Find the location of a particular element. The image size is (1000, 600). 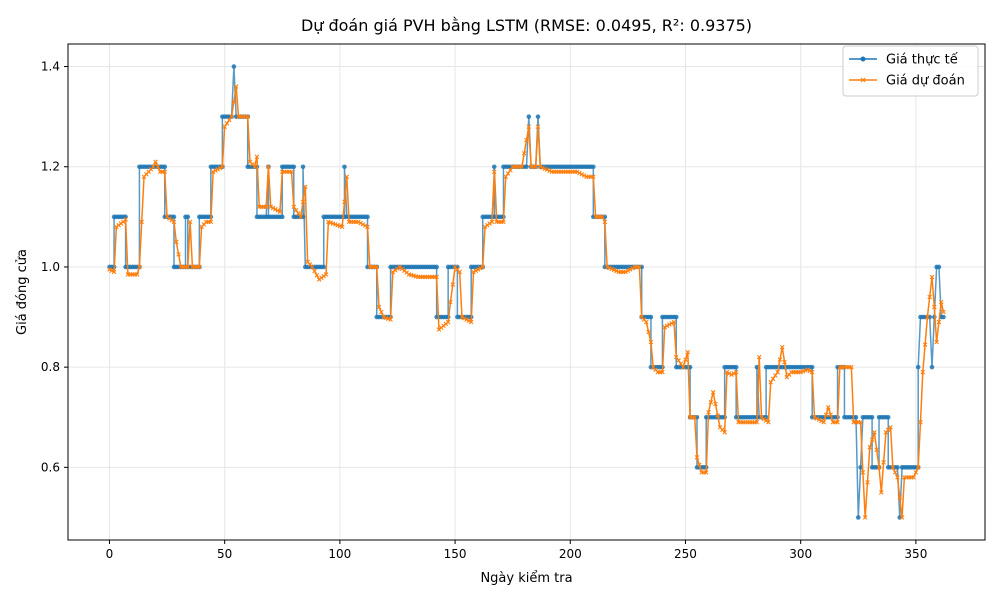

y-tick-label: 1.2 is located at coordinates (50, 167).